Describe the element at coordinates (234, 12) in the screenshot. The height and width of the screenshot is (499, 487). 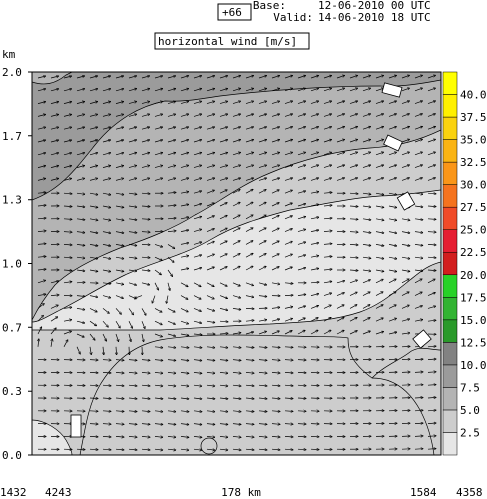
I see `lead-time-box` at that location.